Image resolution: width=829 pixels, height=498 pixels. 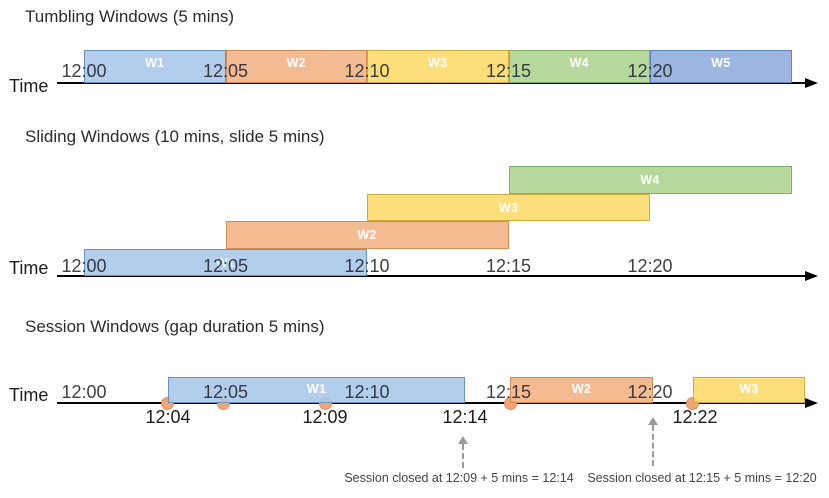 I want to click on window-label: W5, so click(x=721, y=63).